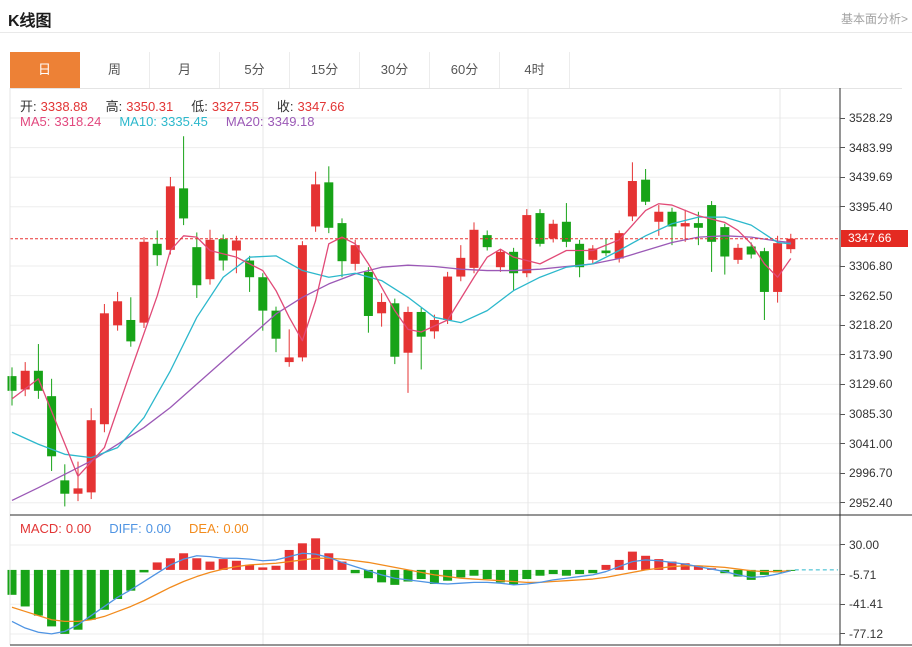 This screenshot has width=912, height=647. I want to click on macd-row-item-0: MACD: 0.00, so click(57, 528).